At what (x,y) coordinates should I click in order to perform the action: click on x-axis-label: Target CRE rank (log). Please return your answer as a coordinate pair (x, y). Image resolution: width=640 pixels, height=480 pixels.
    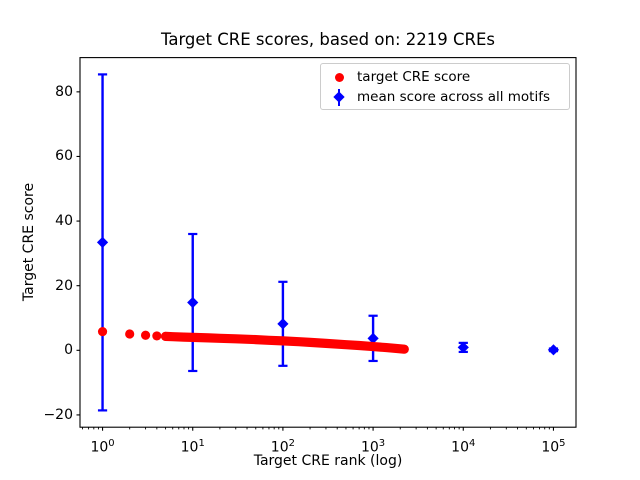
    Looking at the image, I should click on (328, 461).